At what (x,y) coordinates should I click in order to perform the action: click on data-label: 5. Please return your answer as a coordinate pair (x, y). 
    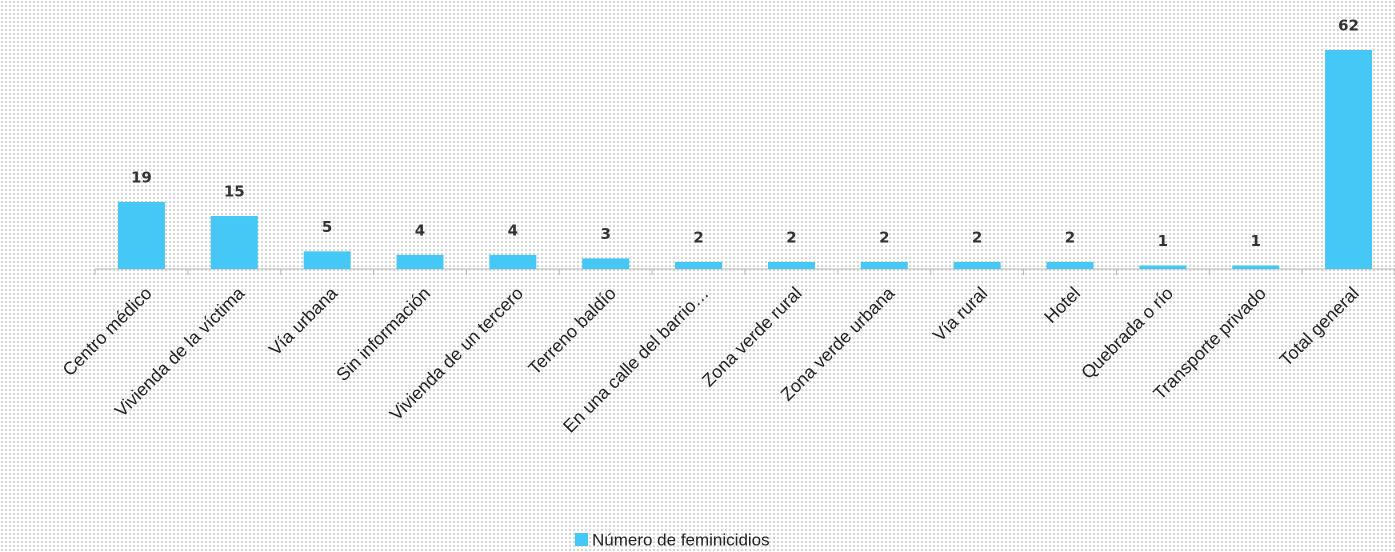
    Looking at the image, I should click on (327, 227).